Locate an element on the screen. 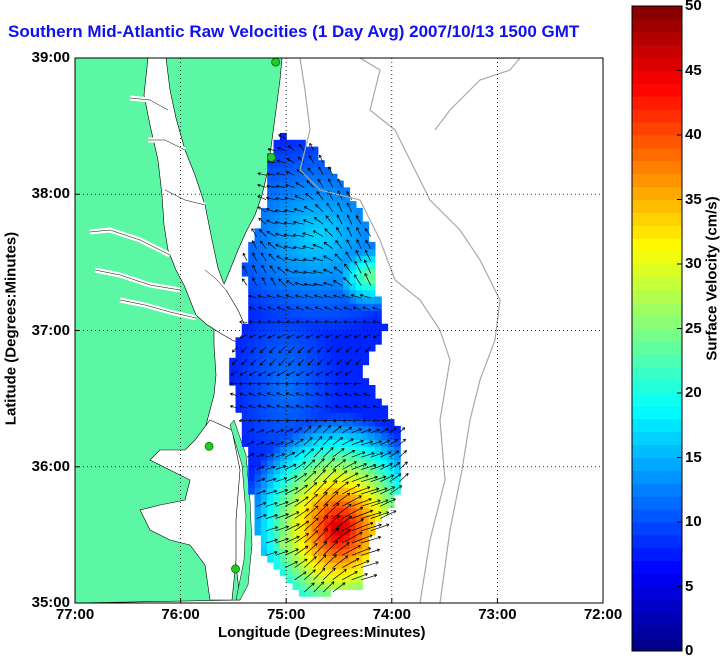 The width and height of the screenshot is (724, 659). tick-label: 76:00 is located at coordinates (180, 614).